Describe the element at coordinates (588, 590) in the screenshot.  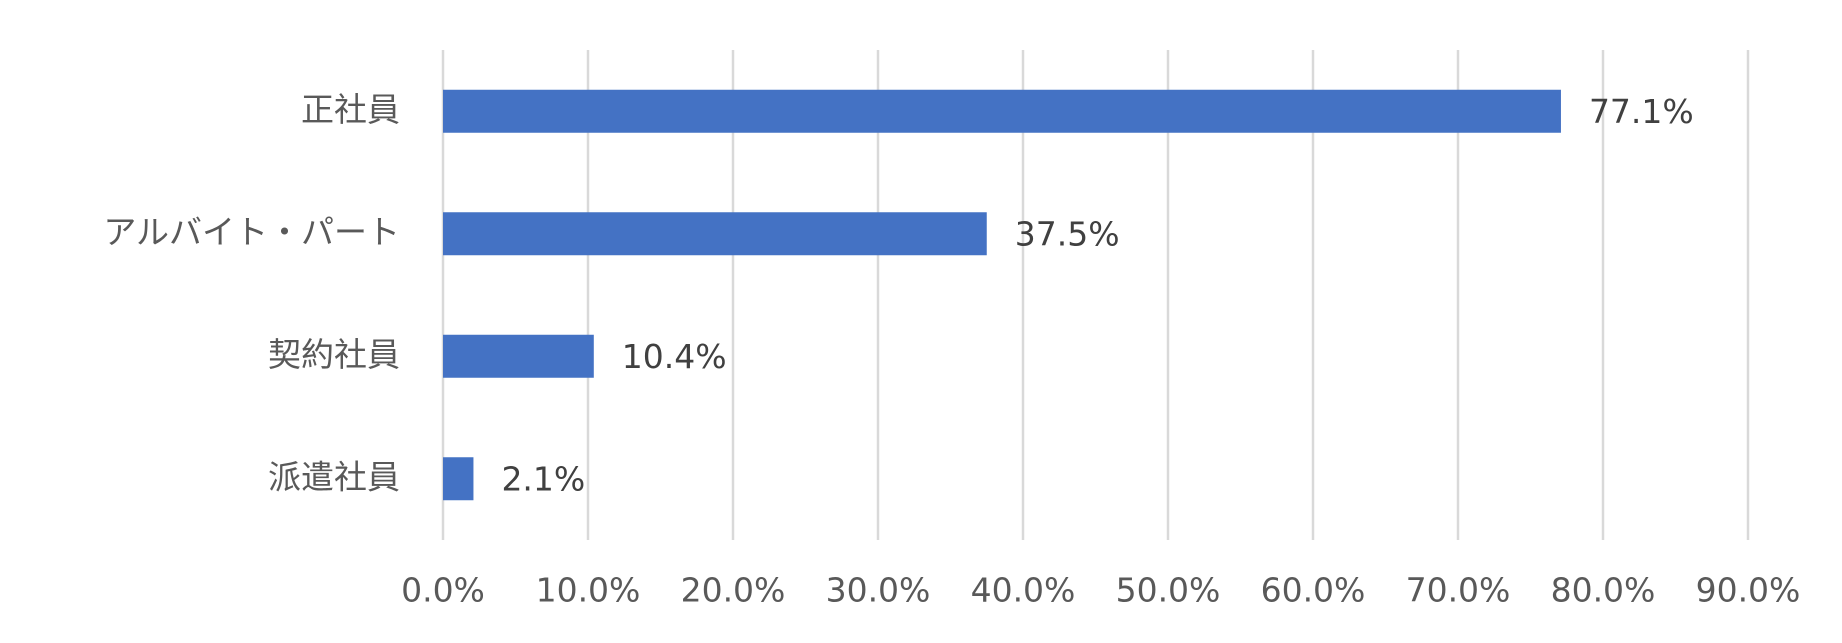
I see `x-tick-label: 10.0%` at that location.